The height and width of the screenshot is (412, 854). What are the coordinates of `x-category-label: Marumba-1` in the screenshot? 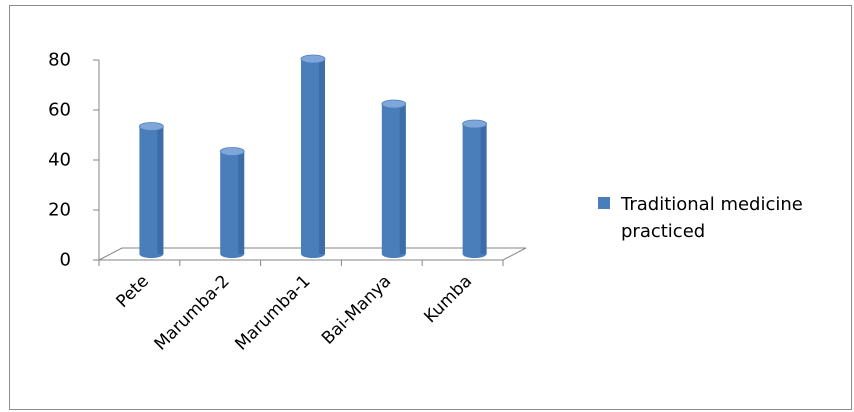 It's located at (272, 312).